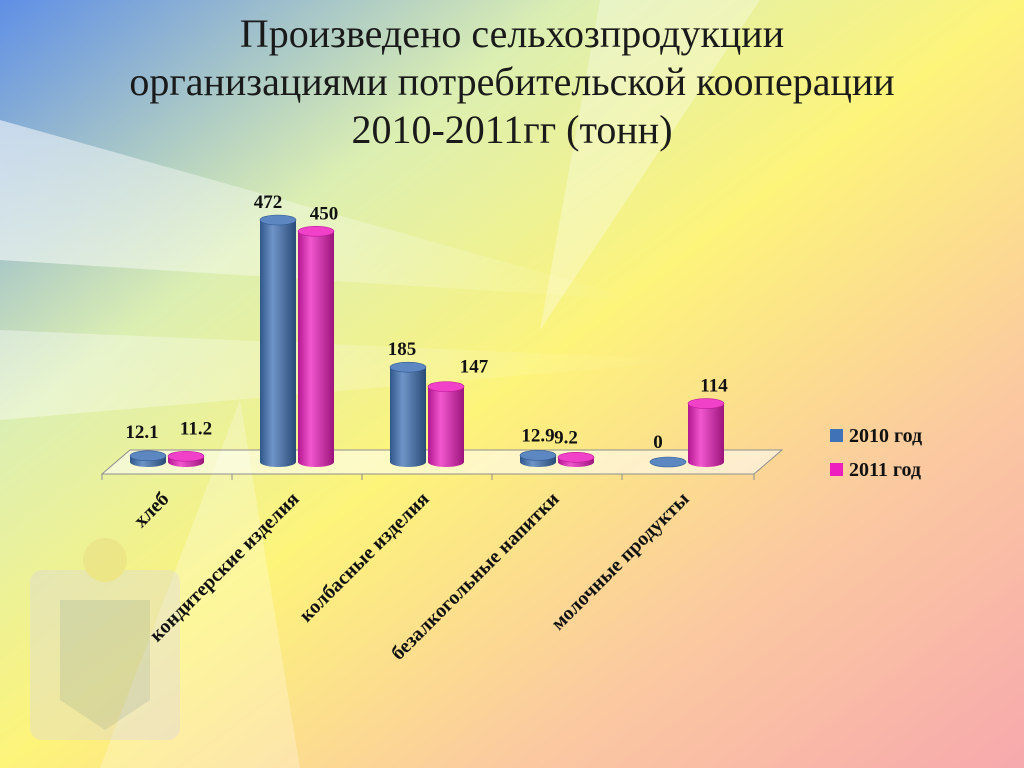 The width and height of the screenshot is (1024, 768). Describe the element at coordinates (364, 557) in the screenshot. I see `category-label-2: колбасные изделия` at that location.